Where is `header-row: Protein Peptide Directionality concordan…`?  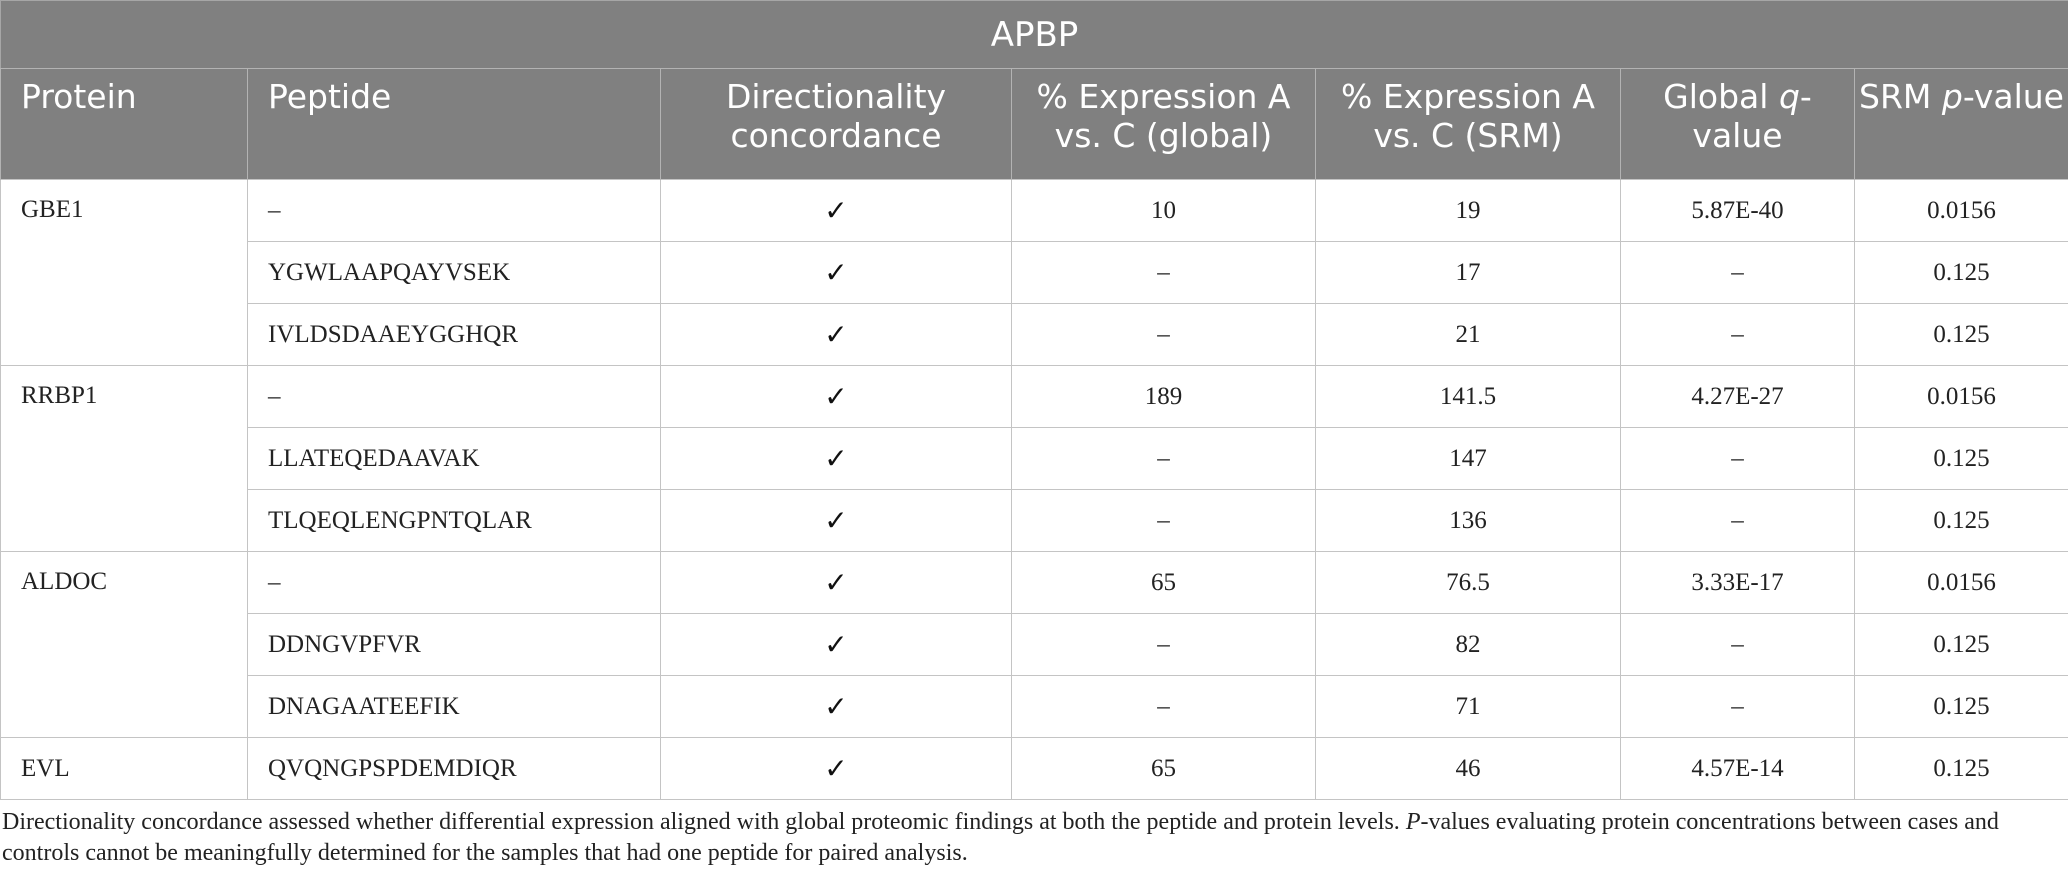 header-row: Protein Peptide Directionality concordan… is located at coordinates (1034, 124).